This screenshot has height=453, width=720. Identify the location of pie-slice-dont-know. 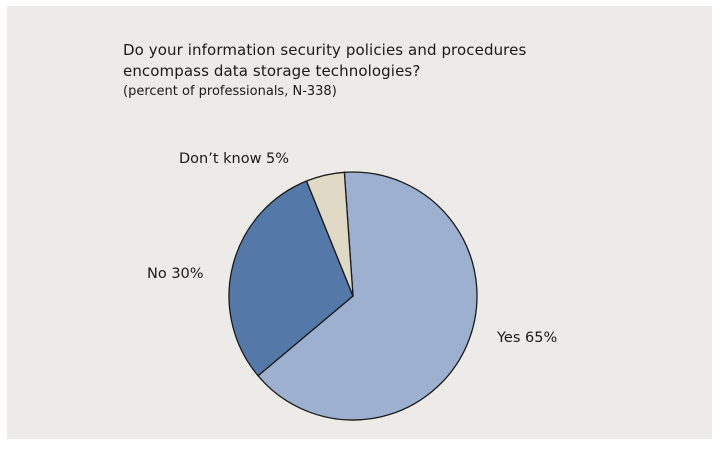
(329, 234).